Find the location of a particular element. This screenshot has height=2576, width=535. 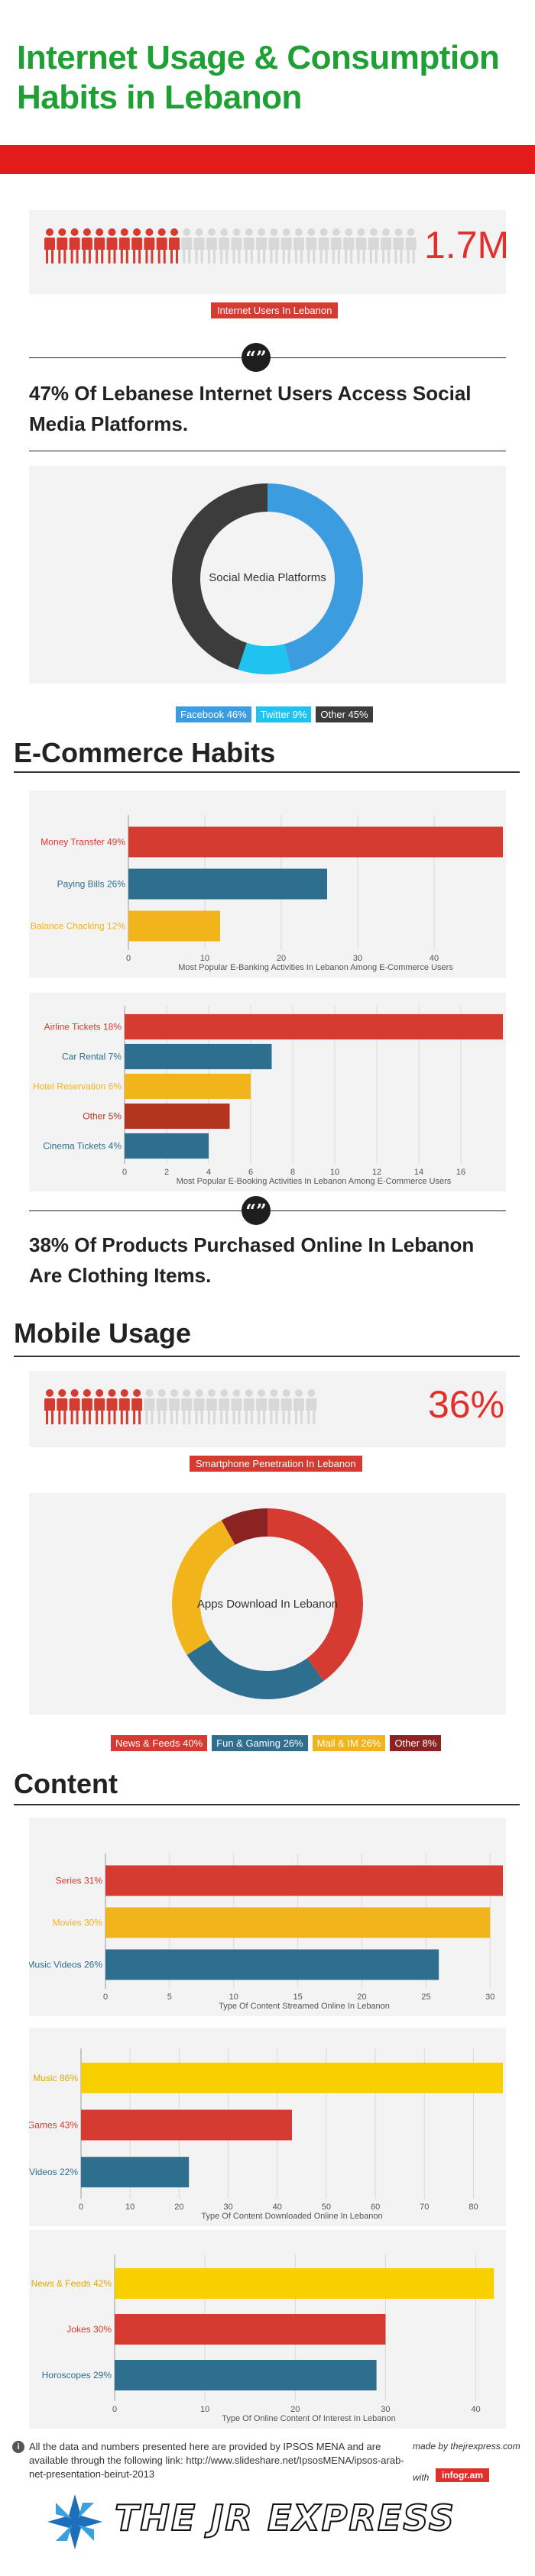

internet-users-value: 1.7M is located at coordinates (467, 245).